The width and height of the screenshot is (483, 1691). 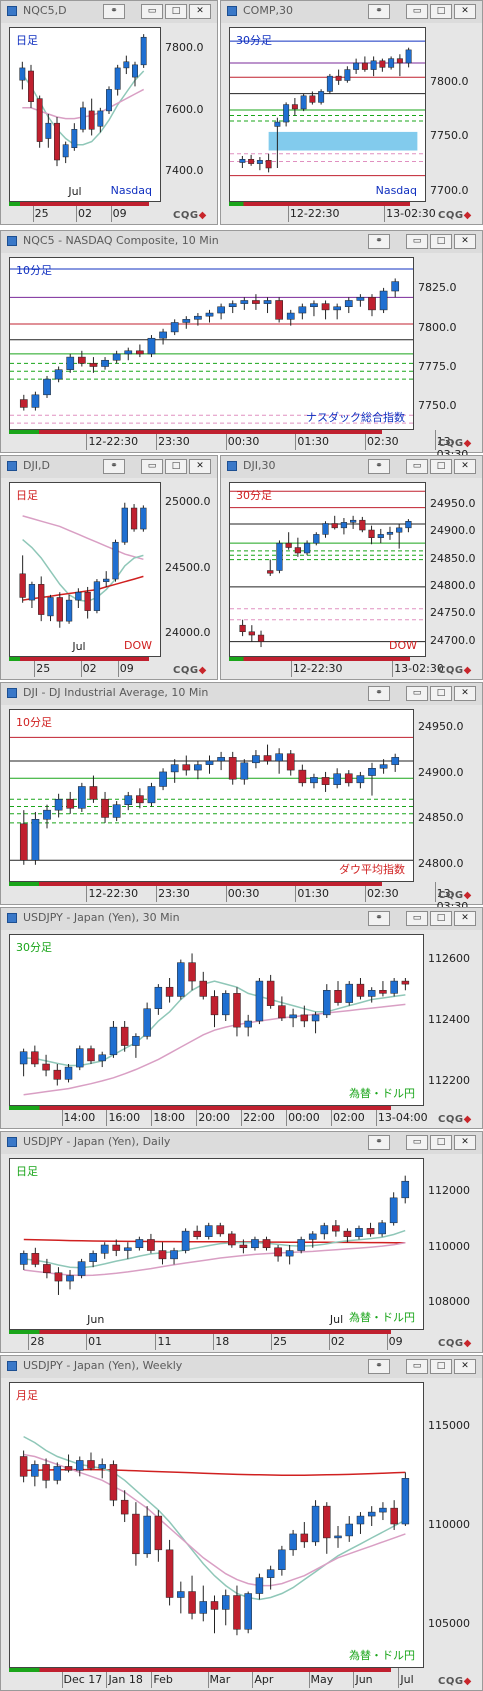 I want to click on plot-area: 月足 為替・ドル円, so click(x=216, y=1525).